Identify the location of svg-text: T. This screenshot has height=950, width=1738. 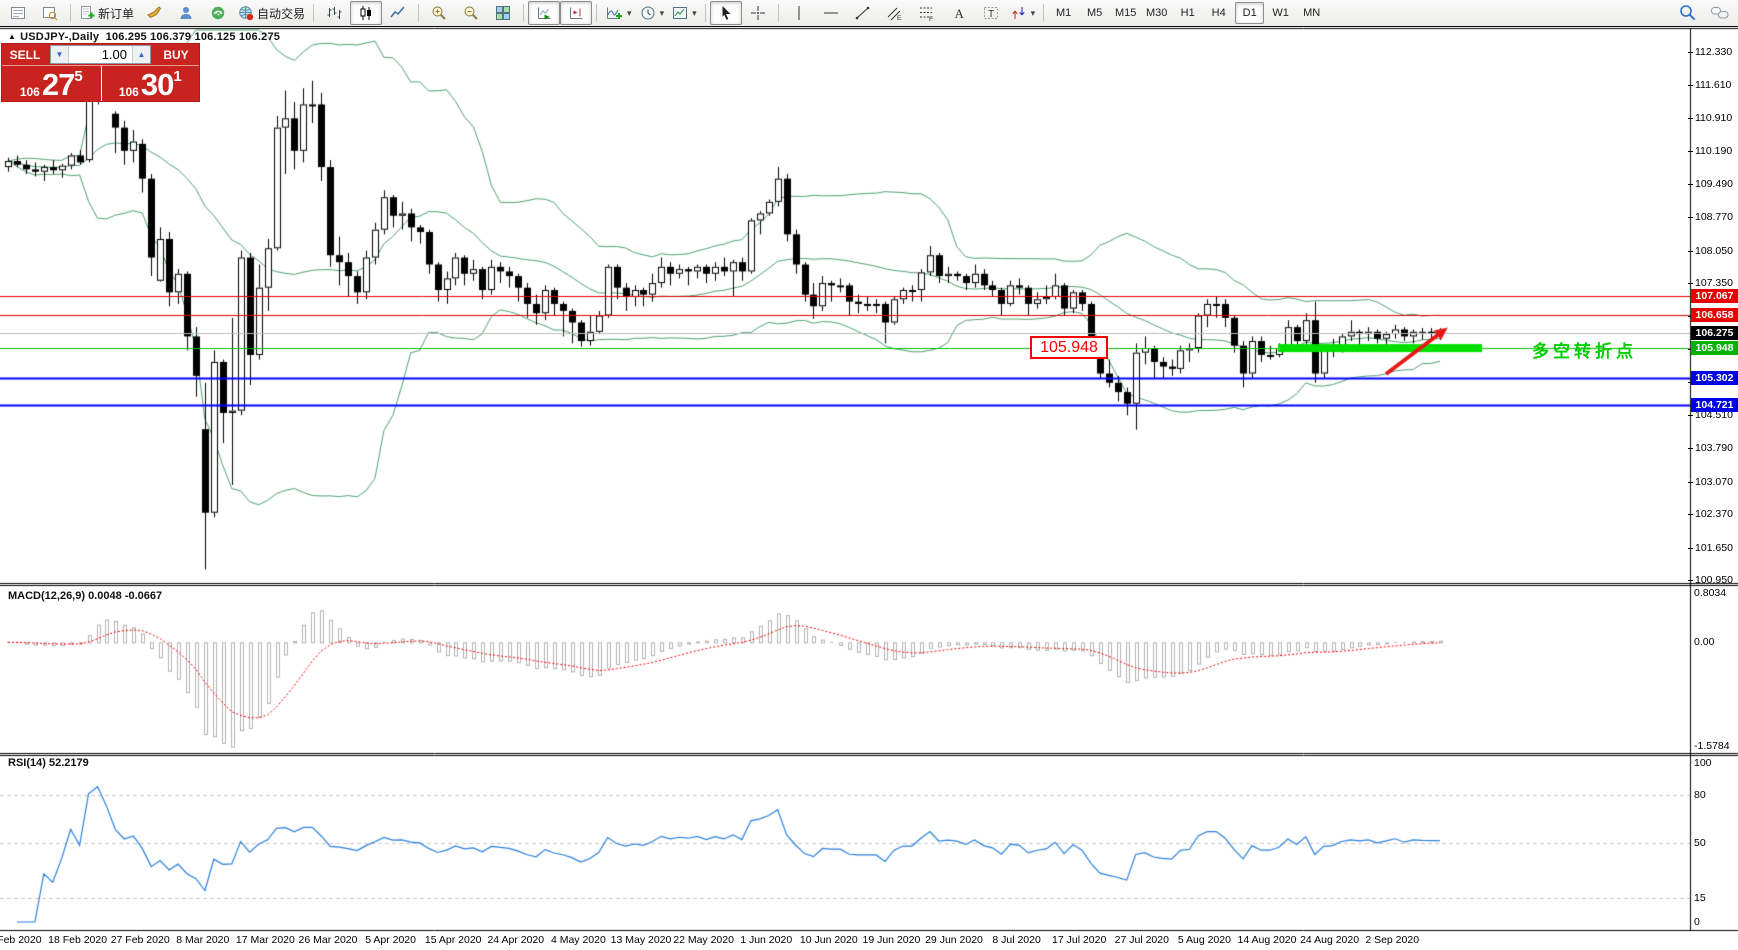
(991, 14).